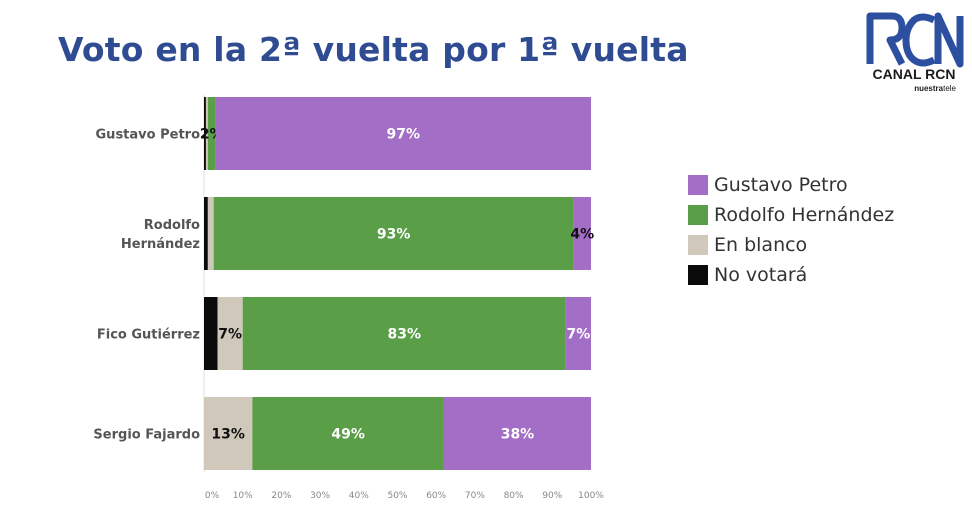 This screenshot has height=514, width=972. I want to click on x-tick-label: 50%, so click(397, 496).